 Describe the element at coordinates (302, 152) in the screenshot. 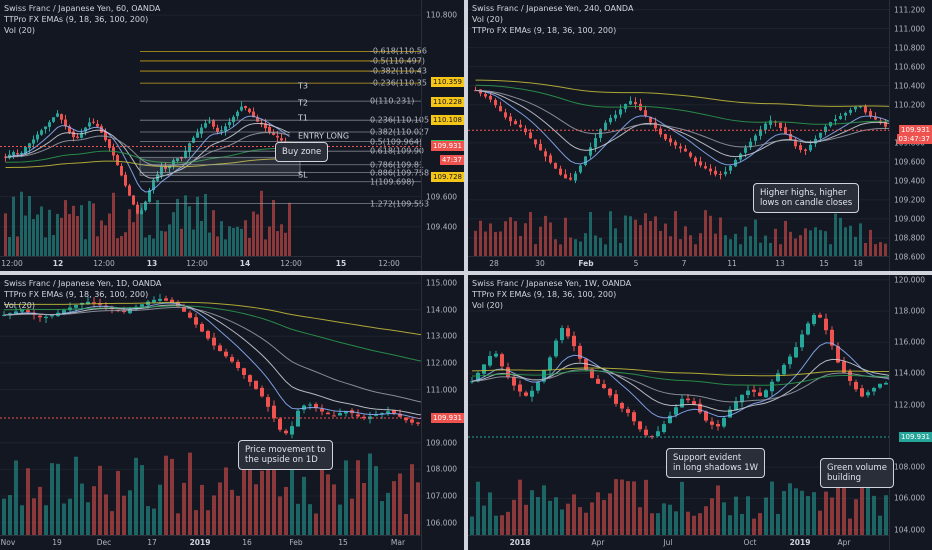

I see `annotation-callout: Buy zone` at that location.